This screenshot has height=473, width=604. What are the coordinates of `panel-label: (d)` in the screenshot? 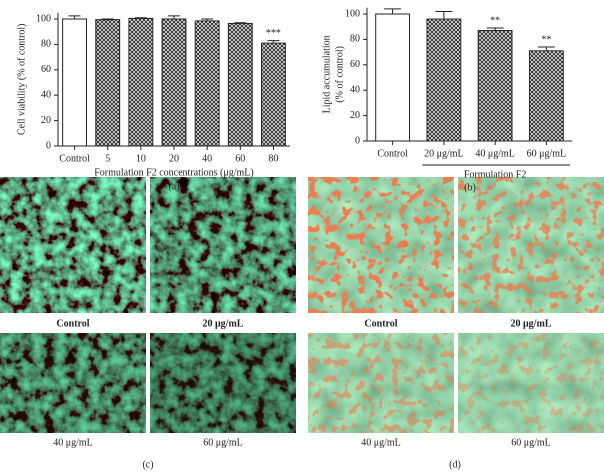 It's located at (455, 464).